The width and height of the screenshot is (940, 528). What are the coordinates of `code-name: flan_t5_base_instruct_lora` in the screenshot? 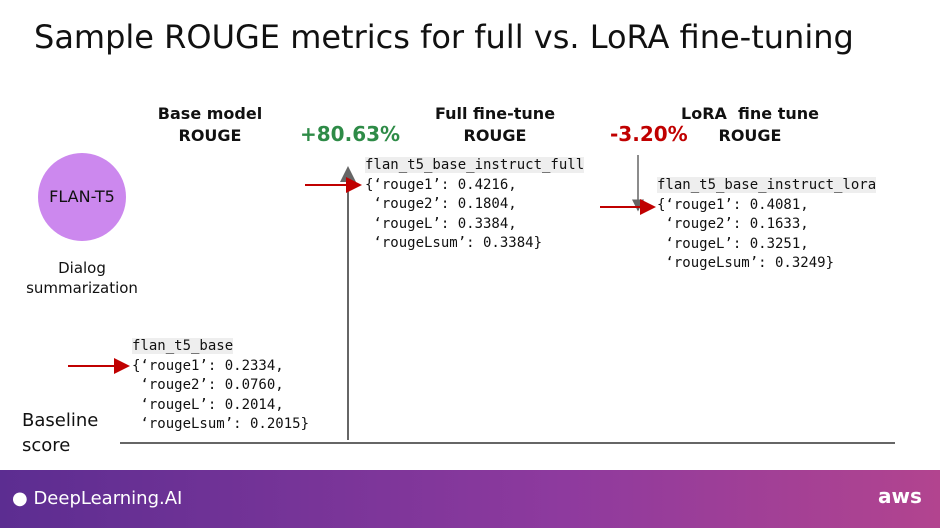 It's located at (767, 186).